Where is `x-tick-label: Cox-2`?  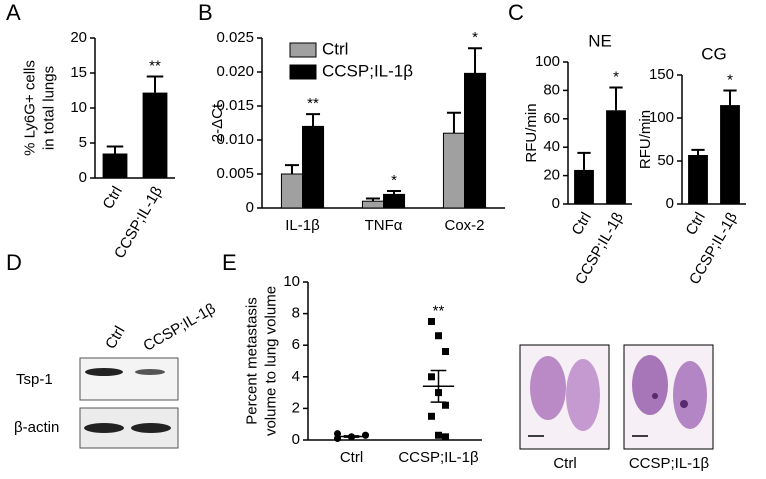 x-tick-label: Cox-2 is located at coordinates (464, 225).